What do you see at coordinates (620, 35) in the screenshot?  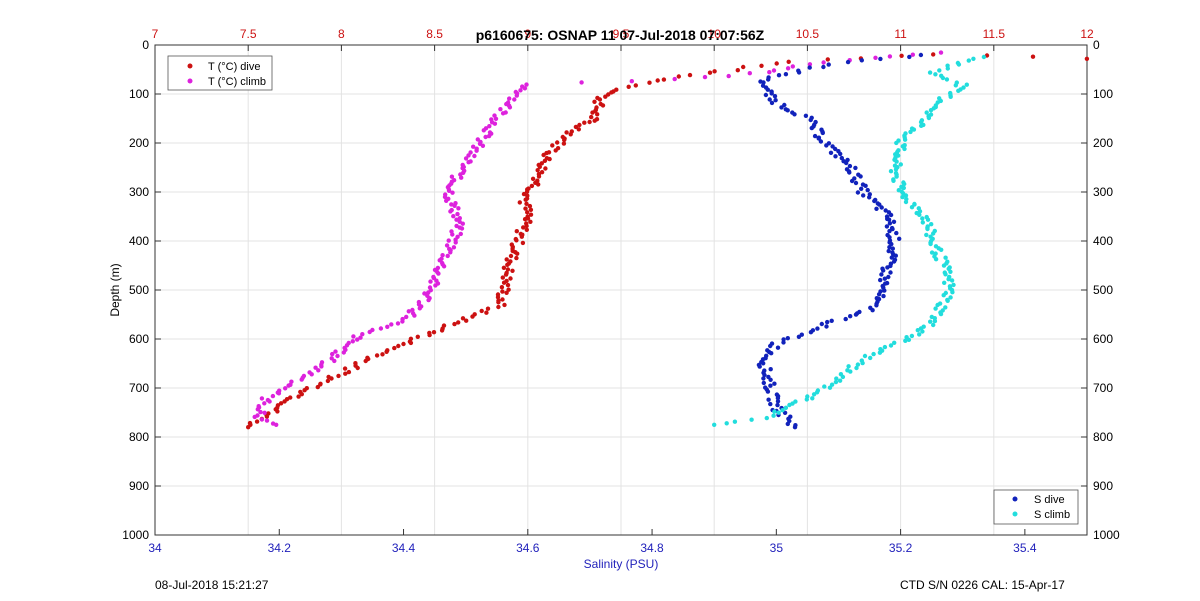 I see `chart-title: p6160675: OSNAP 11 07-Jul-2018 07:07:56Z` at bounding box center [620, 35].